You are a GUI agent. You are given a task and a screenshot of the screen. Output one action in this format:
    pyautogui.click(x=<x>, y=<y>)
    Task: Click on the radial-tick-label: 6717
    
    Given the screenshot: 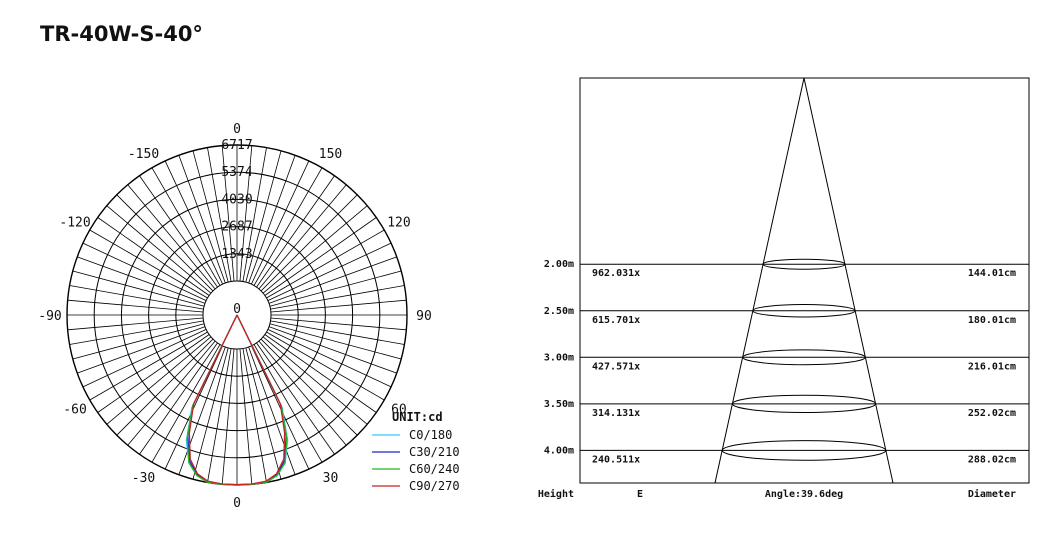 What is the action you would take?
    pyautogui.click(x=236, y=145)
    